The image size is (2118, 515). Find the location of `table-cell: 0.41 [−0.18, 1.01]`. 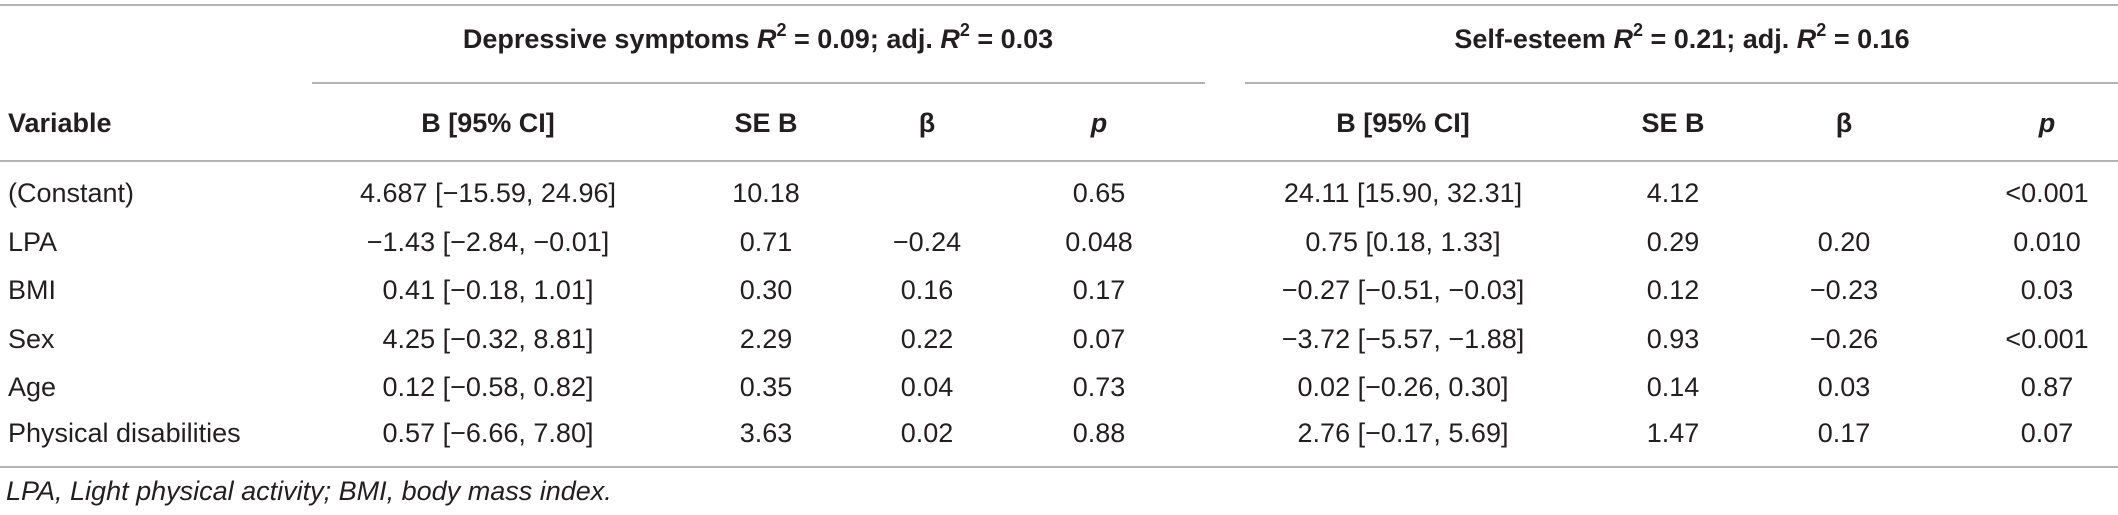

table-cell: 0.41 [−0.18, 1.01] is located at coordinates (488, 290).